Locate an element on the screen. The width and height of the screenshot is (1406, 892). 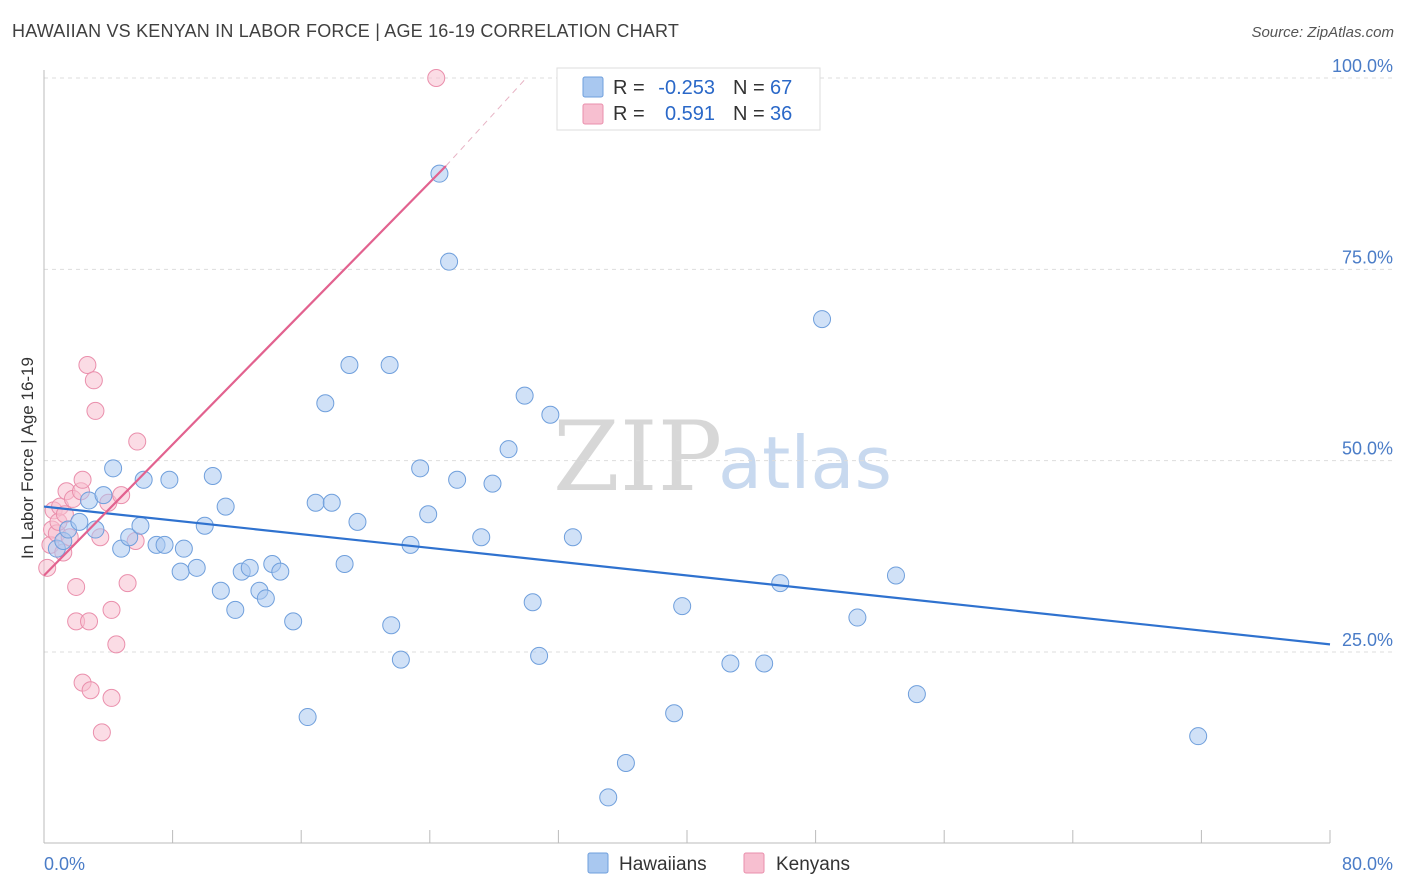
legend-n-value-2: 36 is located at coordinates (781, 114).